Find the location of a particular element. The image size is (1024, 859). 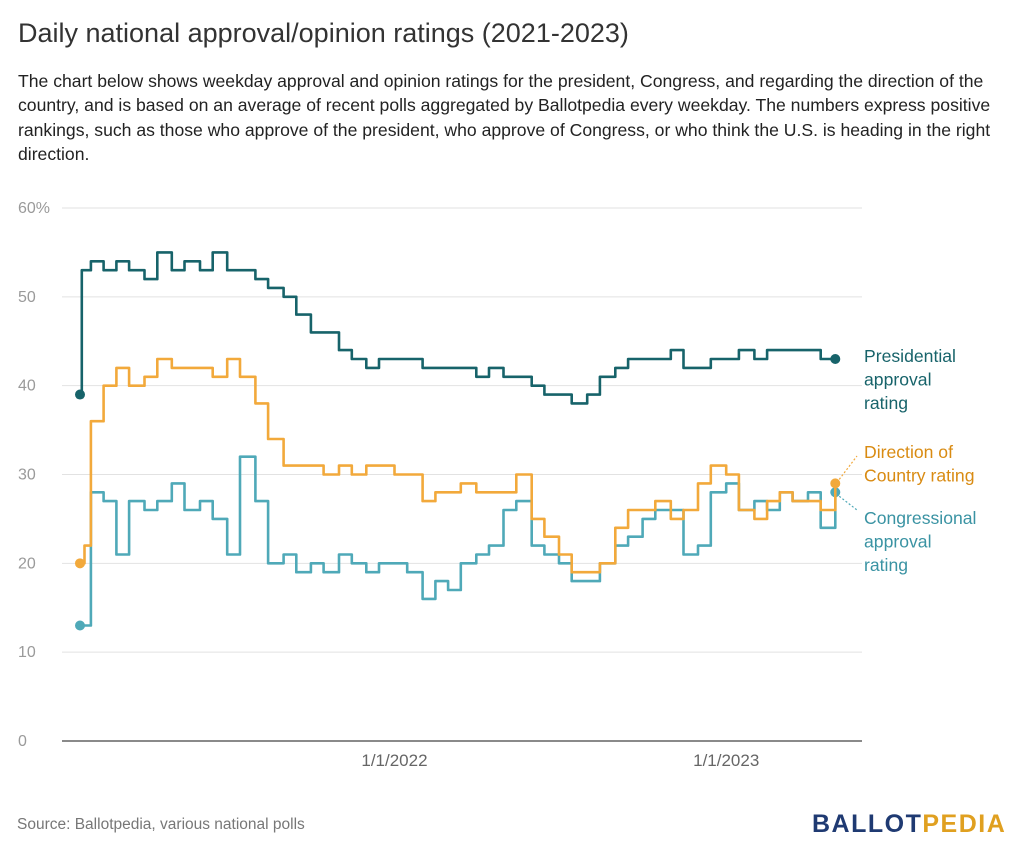

presidential-start-point is located at coordinates (80, 394).